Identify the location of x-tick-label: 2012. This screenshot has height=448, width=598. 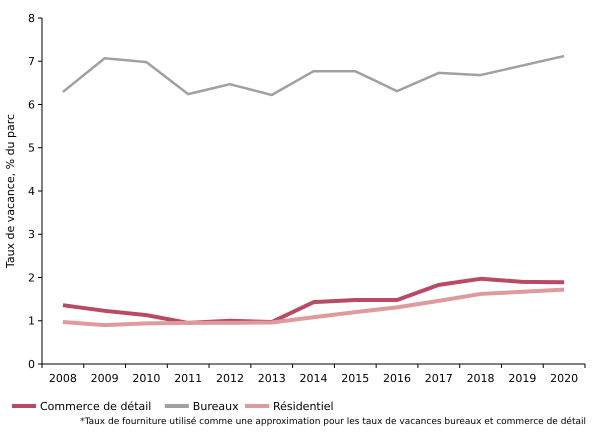
(230, 378).